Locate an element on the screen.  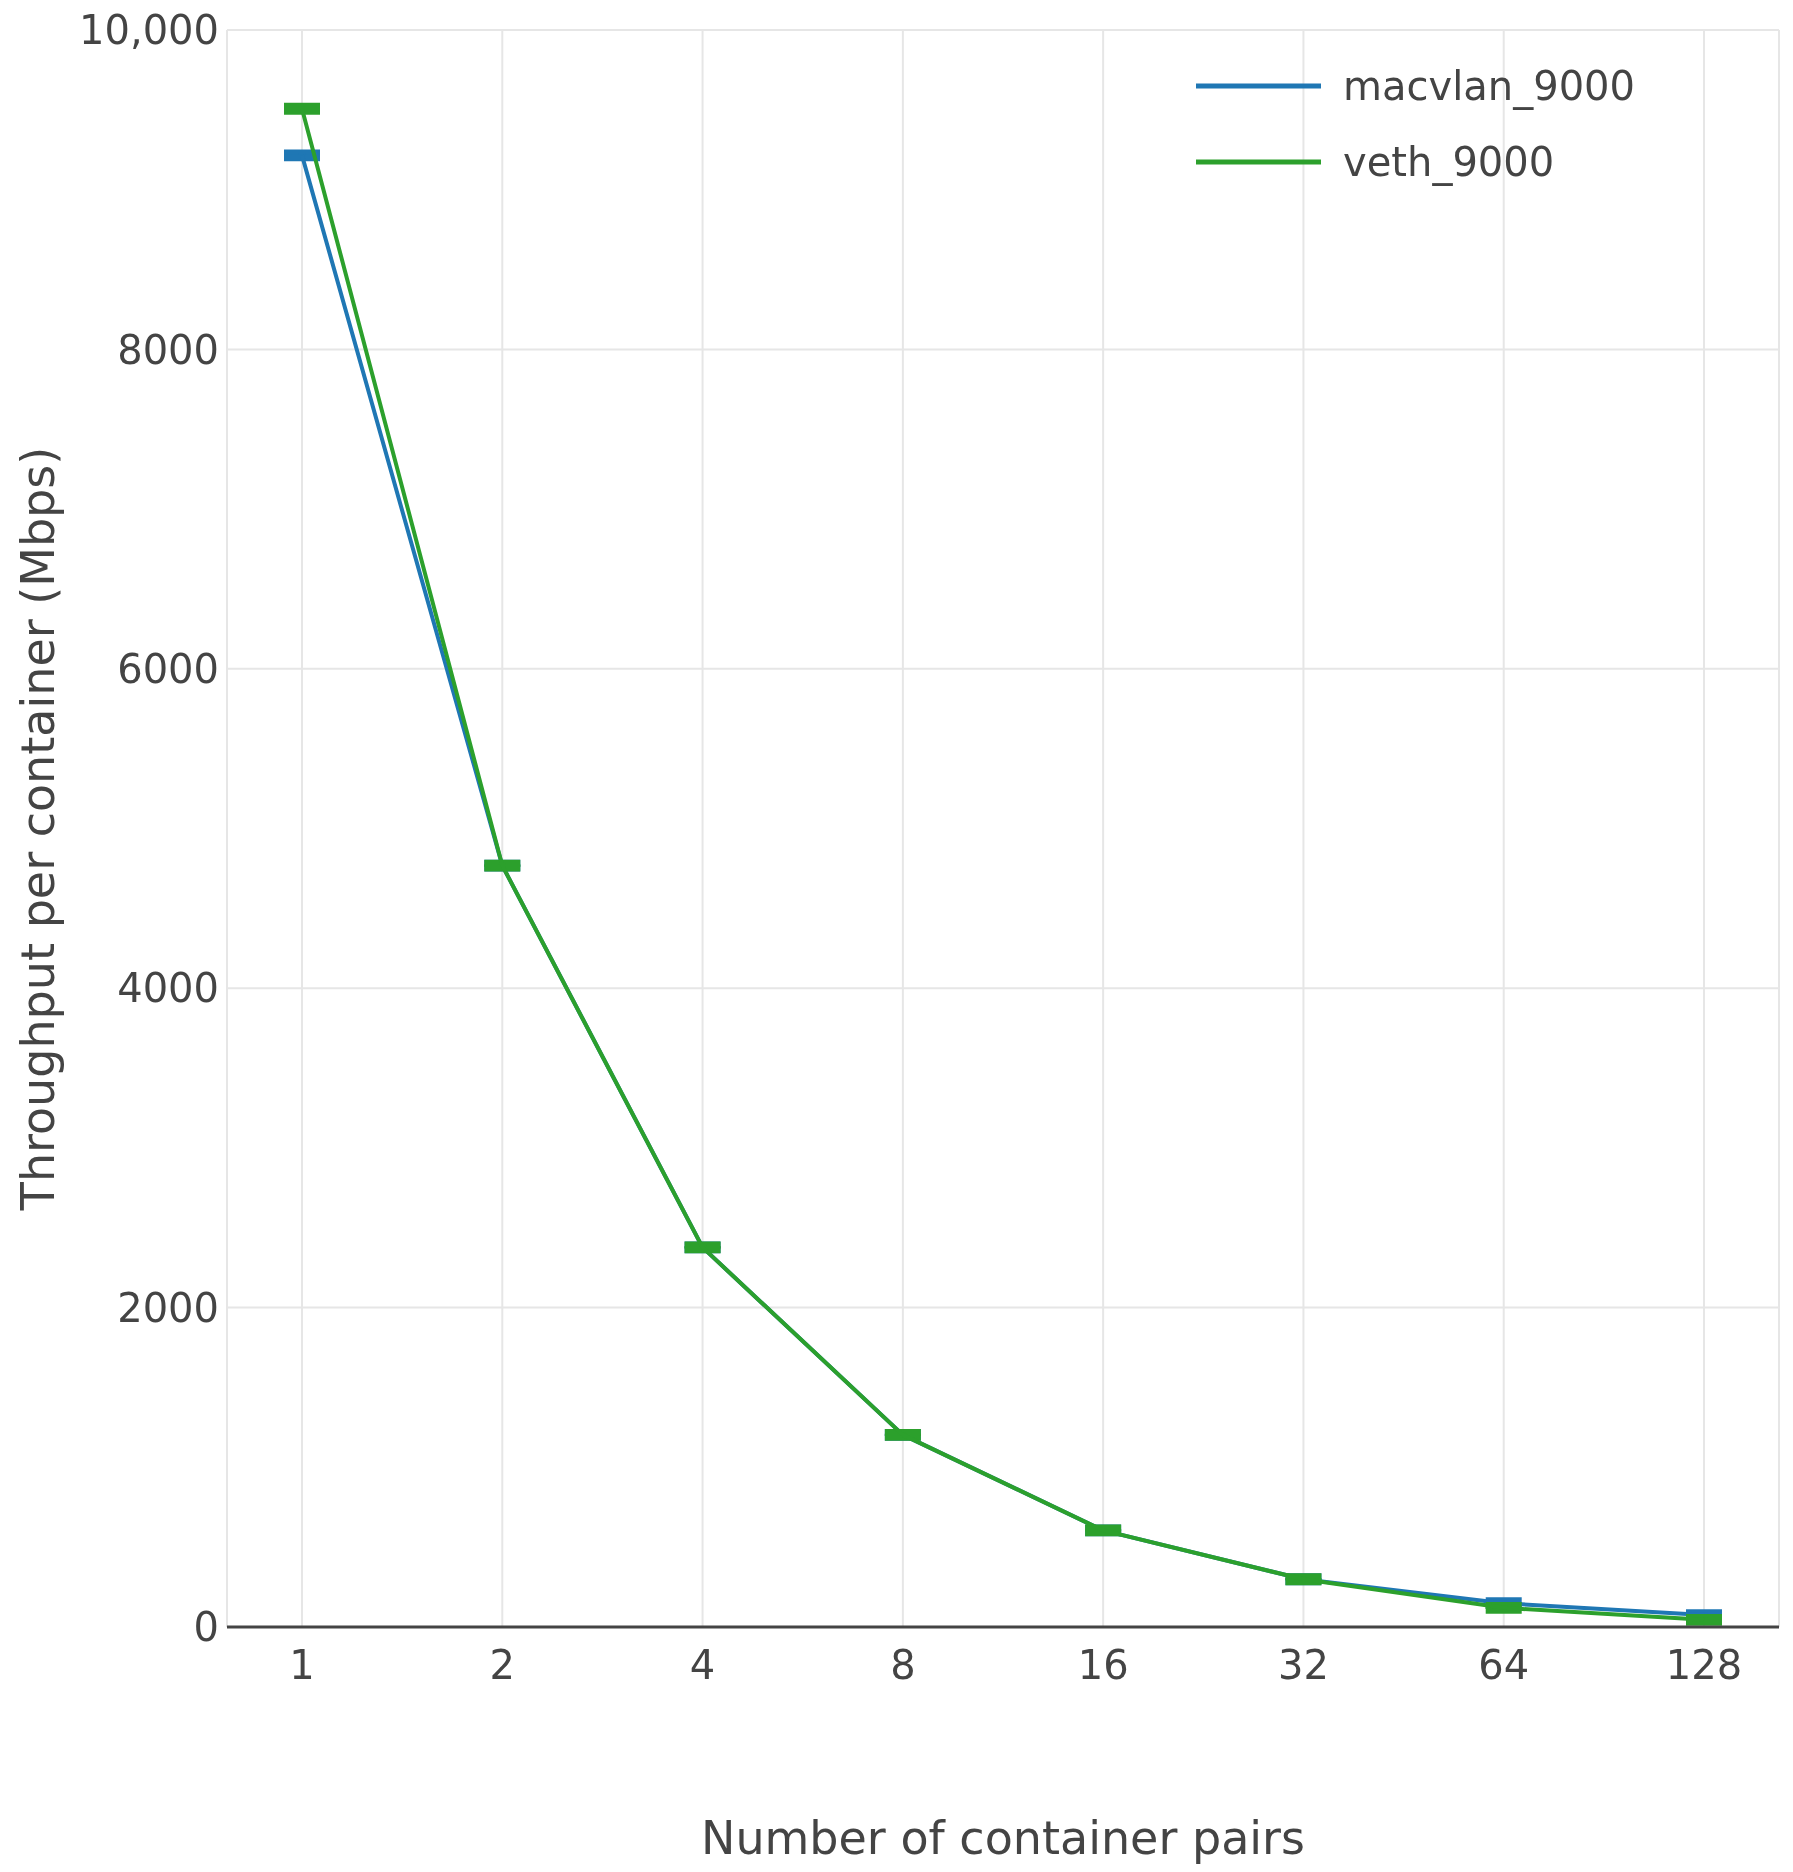
x-tick-label: 4 is located at coordinates (702, 1665).